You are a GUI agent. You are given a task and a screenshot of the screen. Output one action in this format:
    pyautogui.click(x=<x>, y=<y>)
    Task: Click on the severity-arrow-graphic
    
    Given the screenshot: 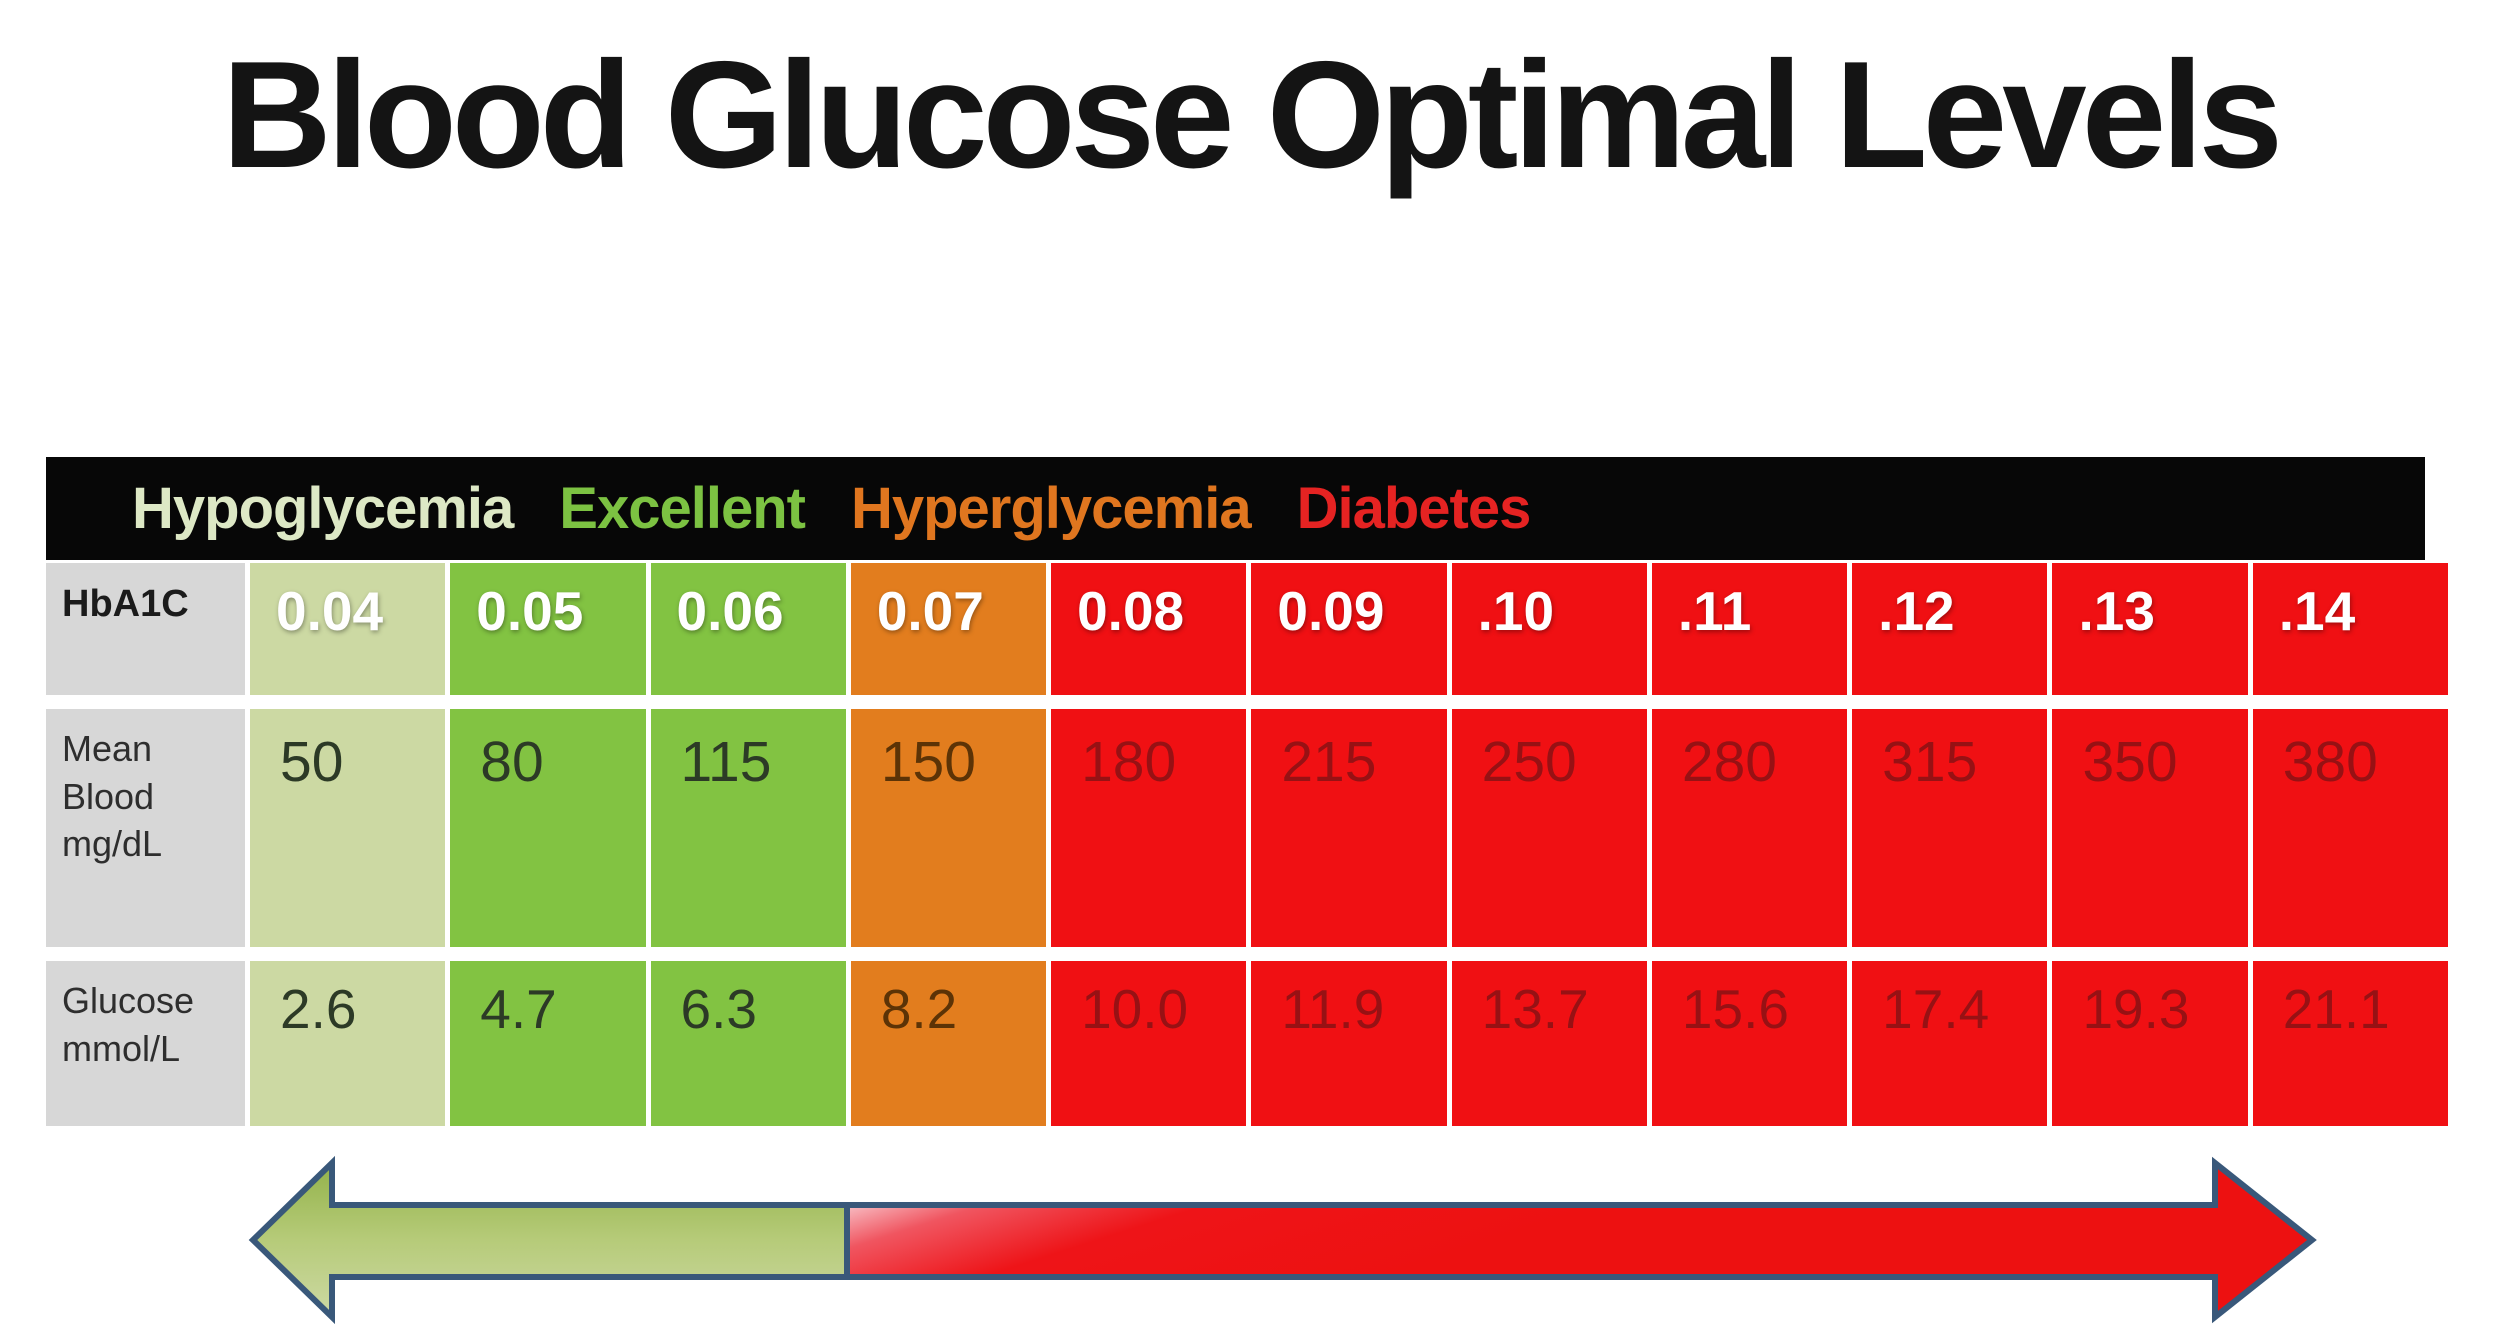 What is the action you would take?
    pyautogui.click(x=1282, y=1240)
    